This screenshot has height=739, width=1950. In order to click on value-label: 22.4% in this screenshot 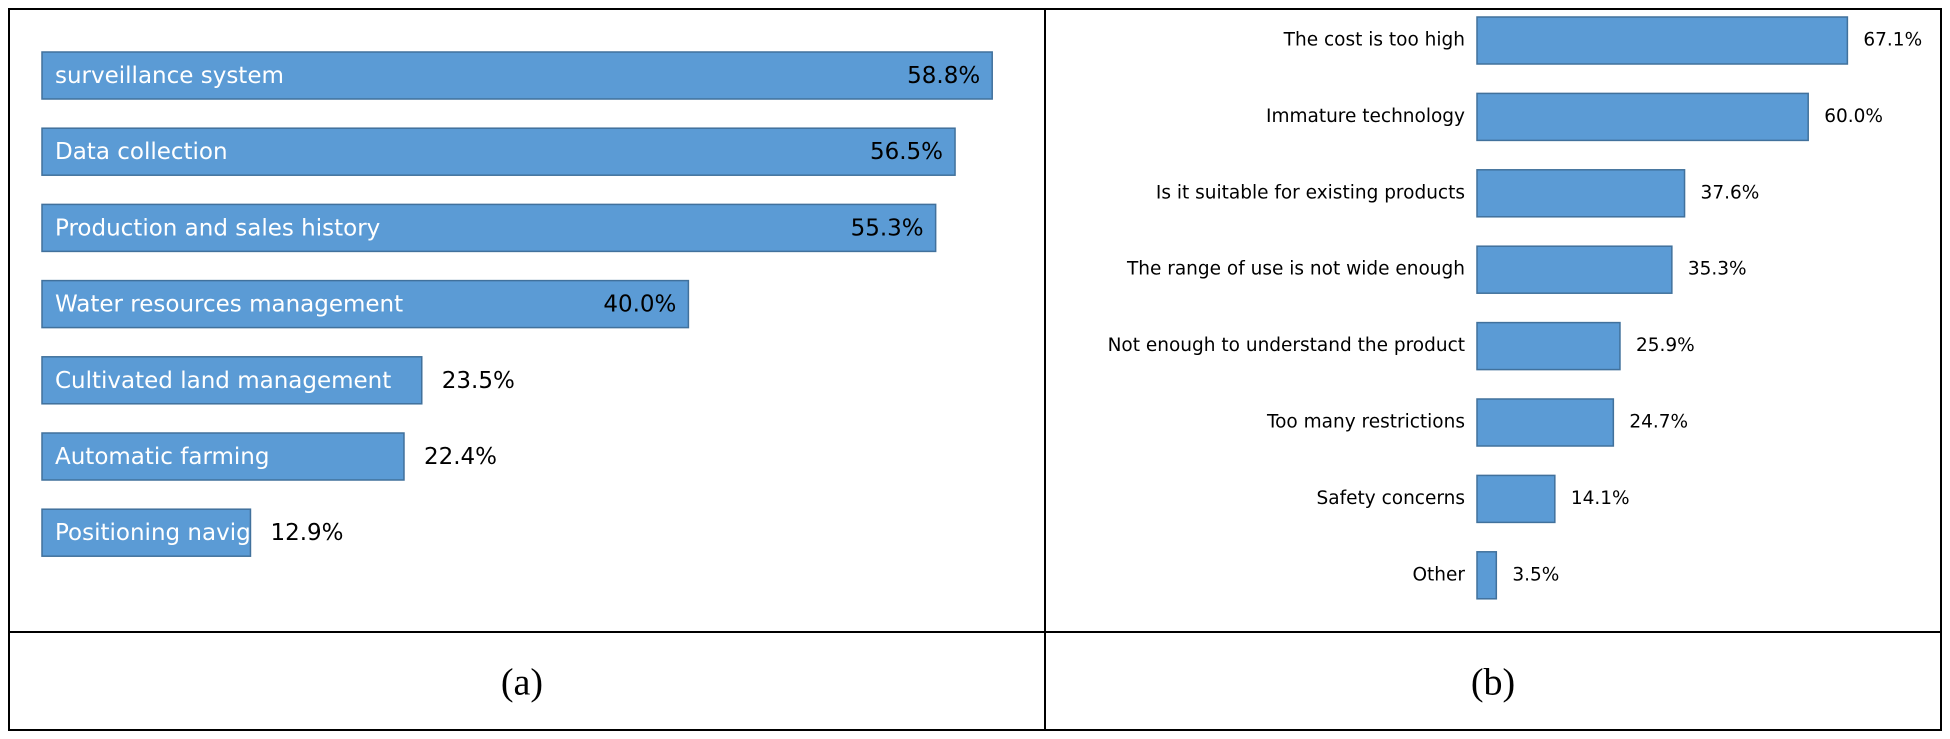, I will do `click(460, 457)`.